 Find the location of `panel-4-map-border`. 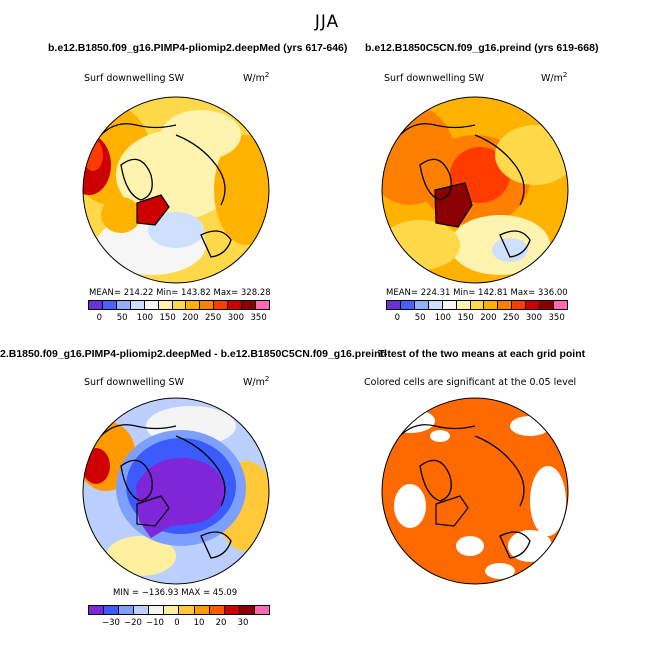

panel-4-map-border is located at coordinates (475, 491).